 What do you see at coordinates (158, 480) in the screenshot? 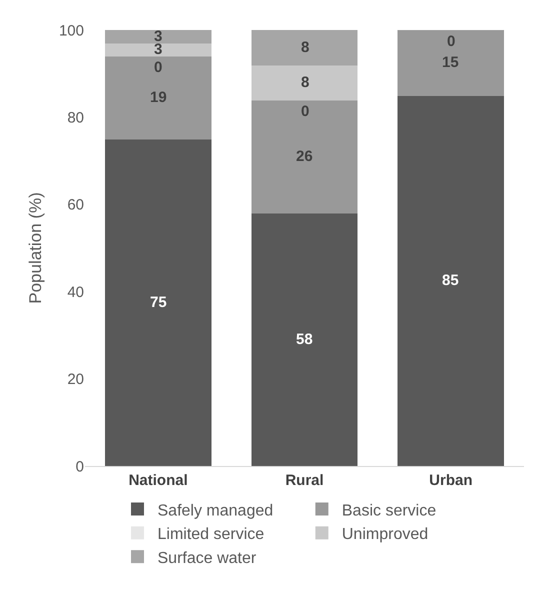
I see `x-tick-label: National` at bounding box center [158, 480].